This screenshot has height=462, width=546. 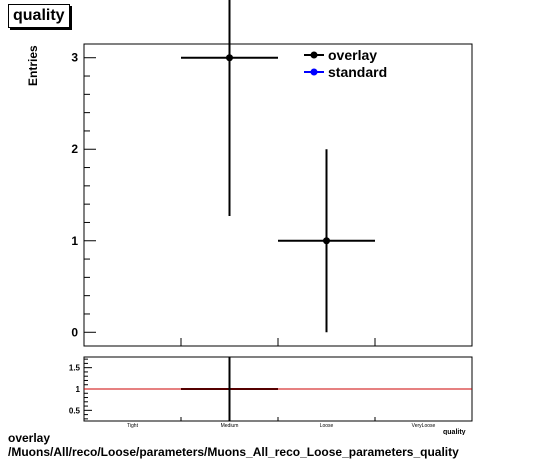 I want to click on legend-item-standard: standard, so click(x=345, y=72).